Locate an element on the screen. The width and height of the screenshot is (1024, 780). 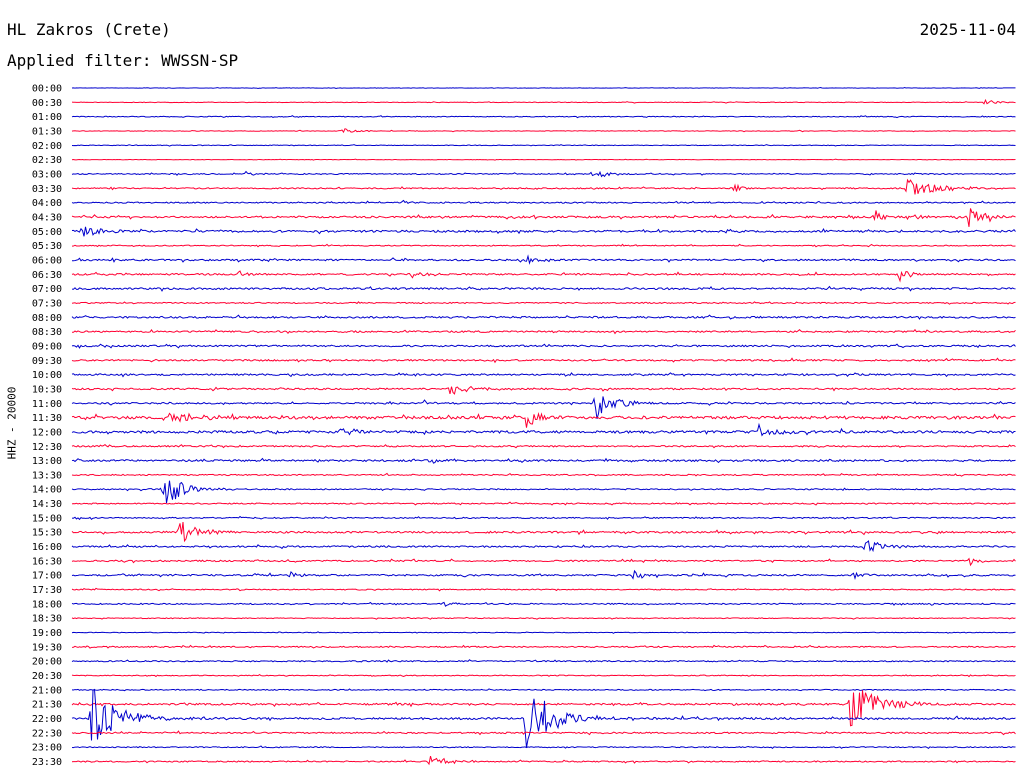
hour-label-1830: 18:30 is located at coordinates (47, 619).